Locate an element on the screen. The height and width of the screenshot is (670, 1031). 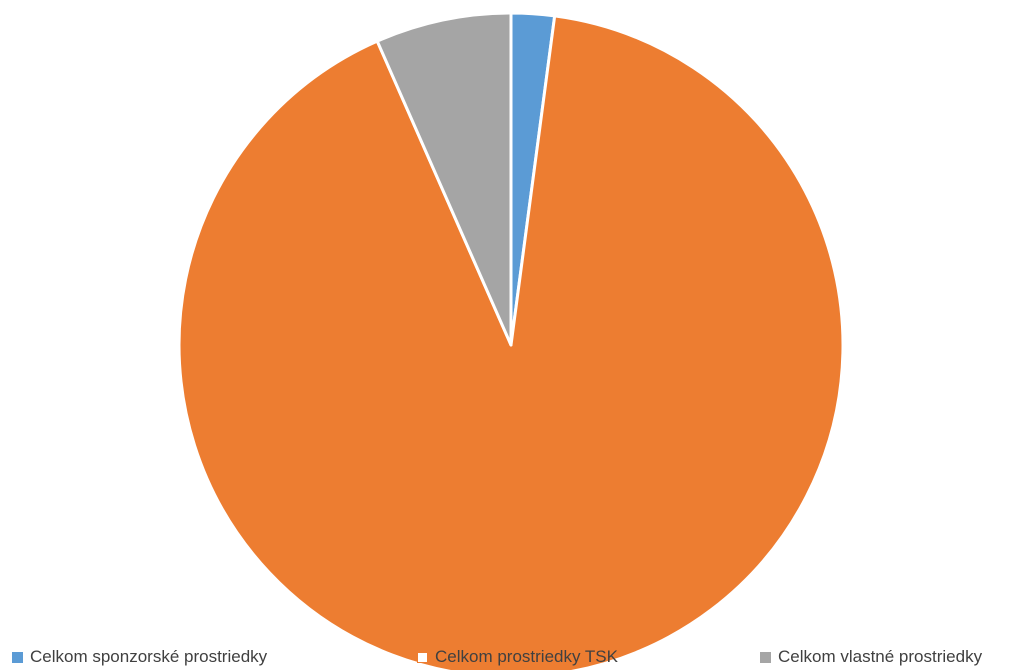
legend-item-vlastne: Celkom vlastné prostriedky is located at coordinates (871, 657).